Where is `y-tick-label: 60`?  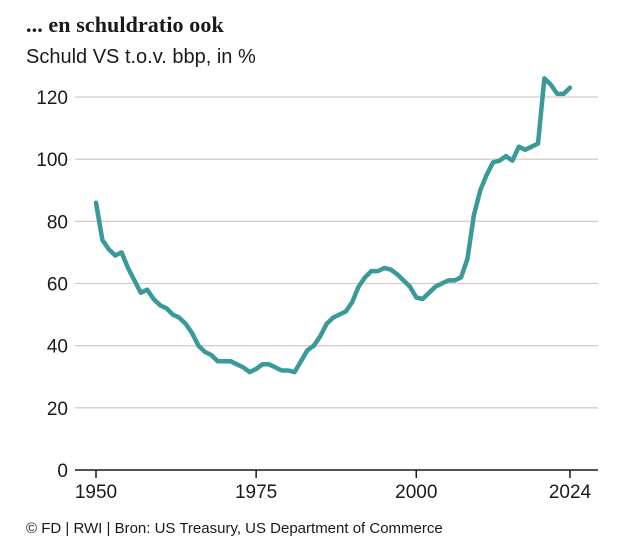
y-tick-label: 60 is located at coordinates (57, 285).